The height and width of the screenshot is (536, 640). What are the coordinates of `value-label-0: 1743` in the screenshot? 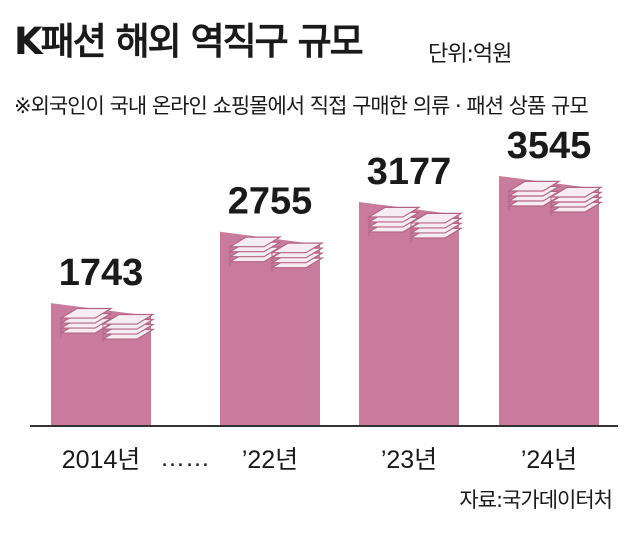 It's located at (101, 273).